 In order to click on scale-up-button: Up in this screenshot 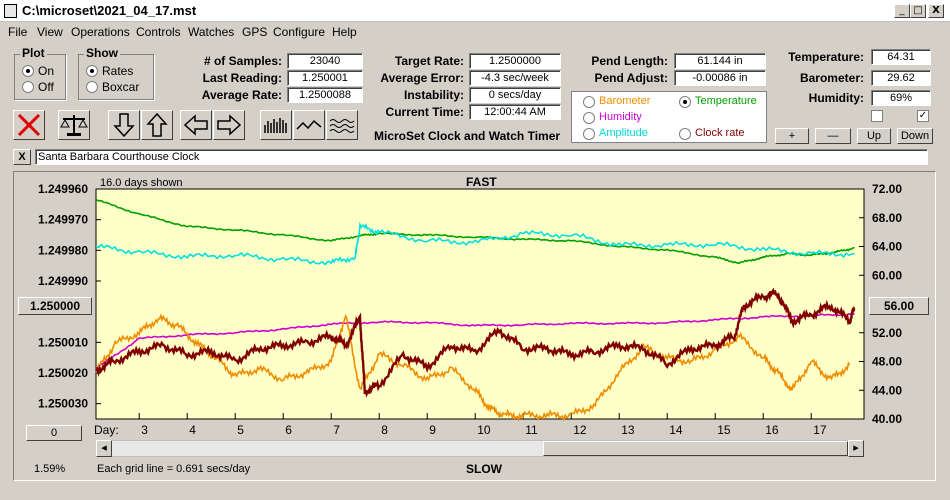, I will do `click(874, 136)`.